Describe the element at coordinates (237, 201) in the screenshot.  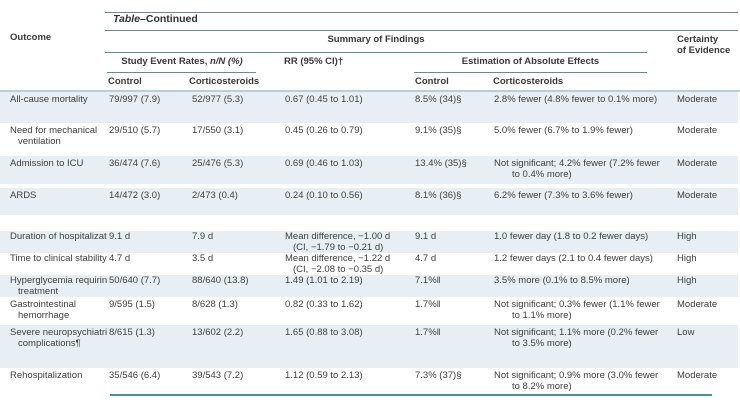
I see `event-rate-corticosteroids-cell: 2/473 (0.4)` at that location.